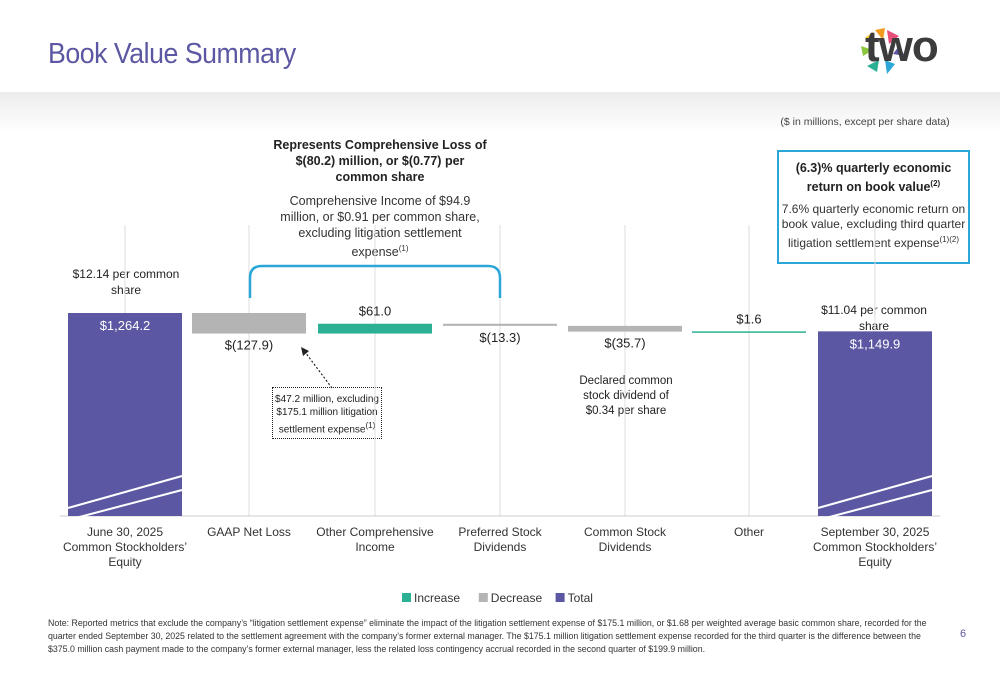 The image size is (1000, 685). Describe the element at coordinates (874, 318) in the screenshot. I see `end-per-share-label: $11.04 per common share` at that location.